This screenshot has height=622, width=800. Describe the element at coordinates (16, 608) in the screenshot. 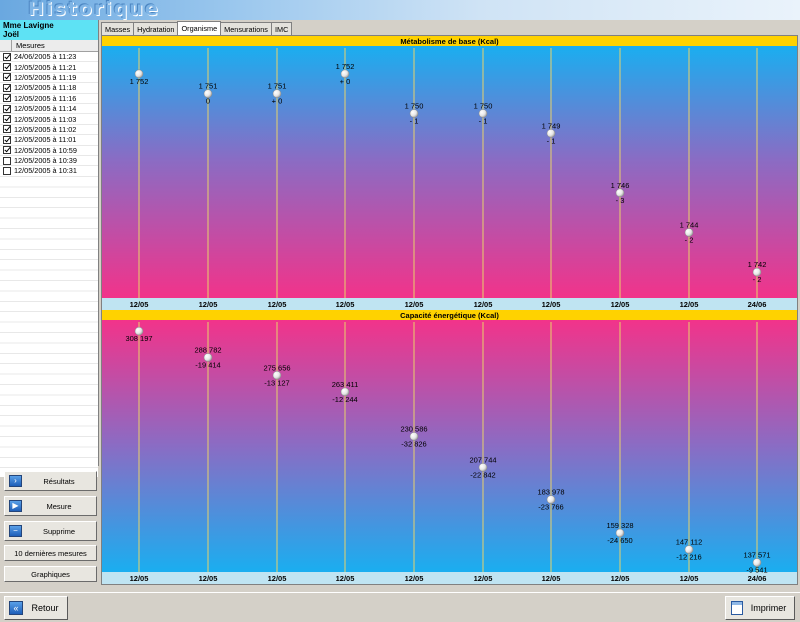

I see `double-chevron-left-icon: «` at that location.